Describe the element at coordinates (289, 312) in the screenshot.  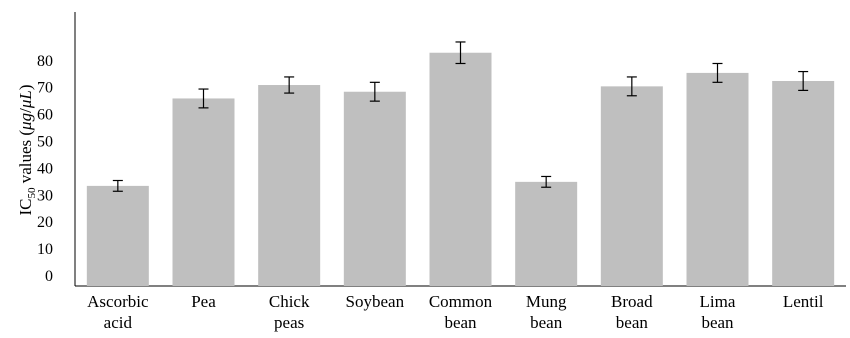
I see `x-tick-label: Chick peas` at that location.